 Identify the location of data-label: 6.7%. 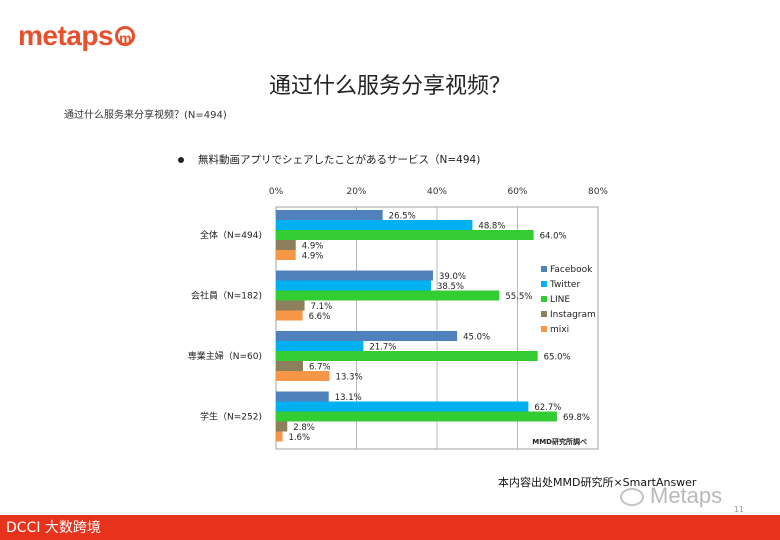
(320, 368).